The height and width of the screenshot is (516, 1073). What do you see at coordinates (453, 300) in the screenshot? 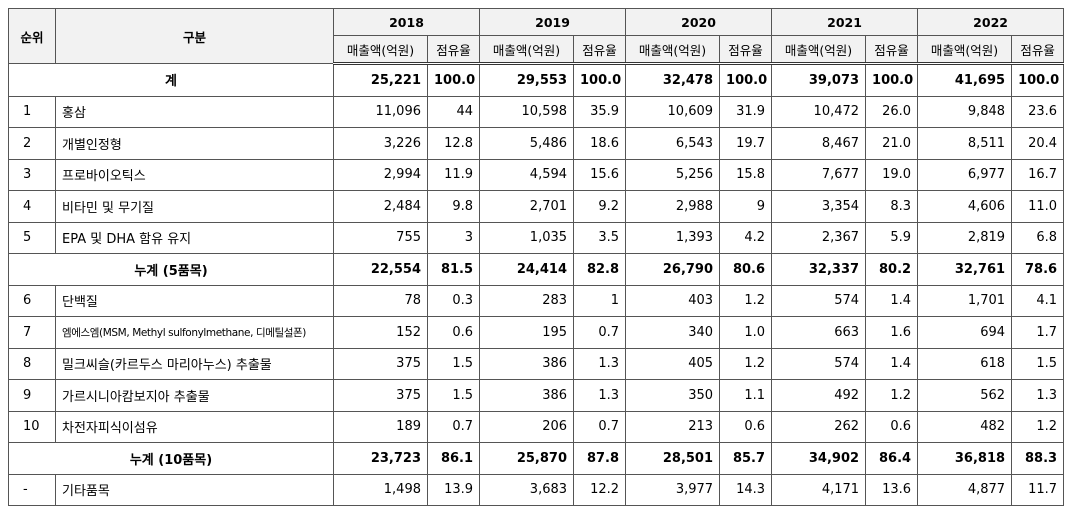
I see `share: 0.3` at bounding box center [453, 300].